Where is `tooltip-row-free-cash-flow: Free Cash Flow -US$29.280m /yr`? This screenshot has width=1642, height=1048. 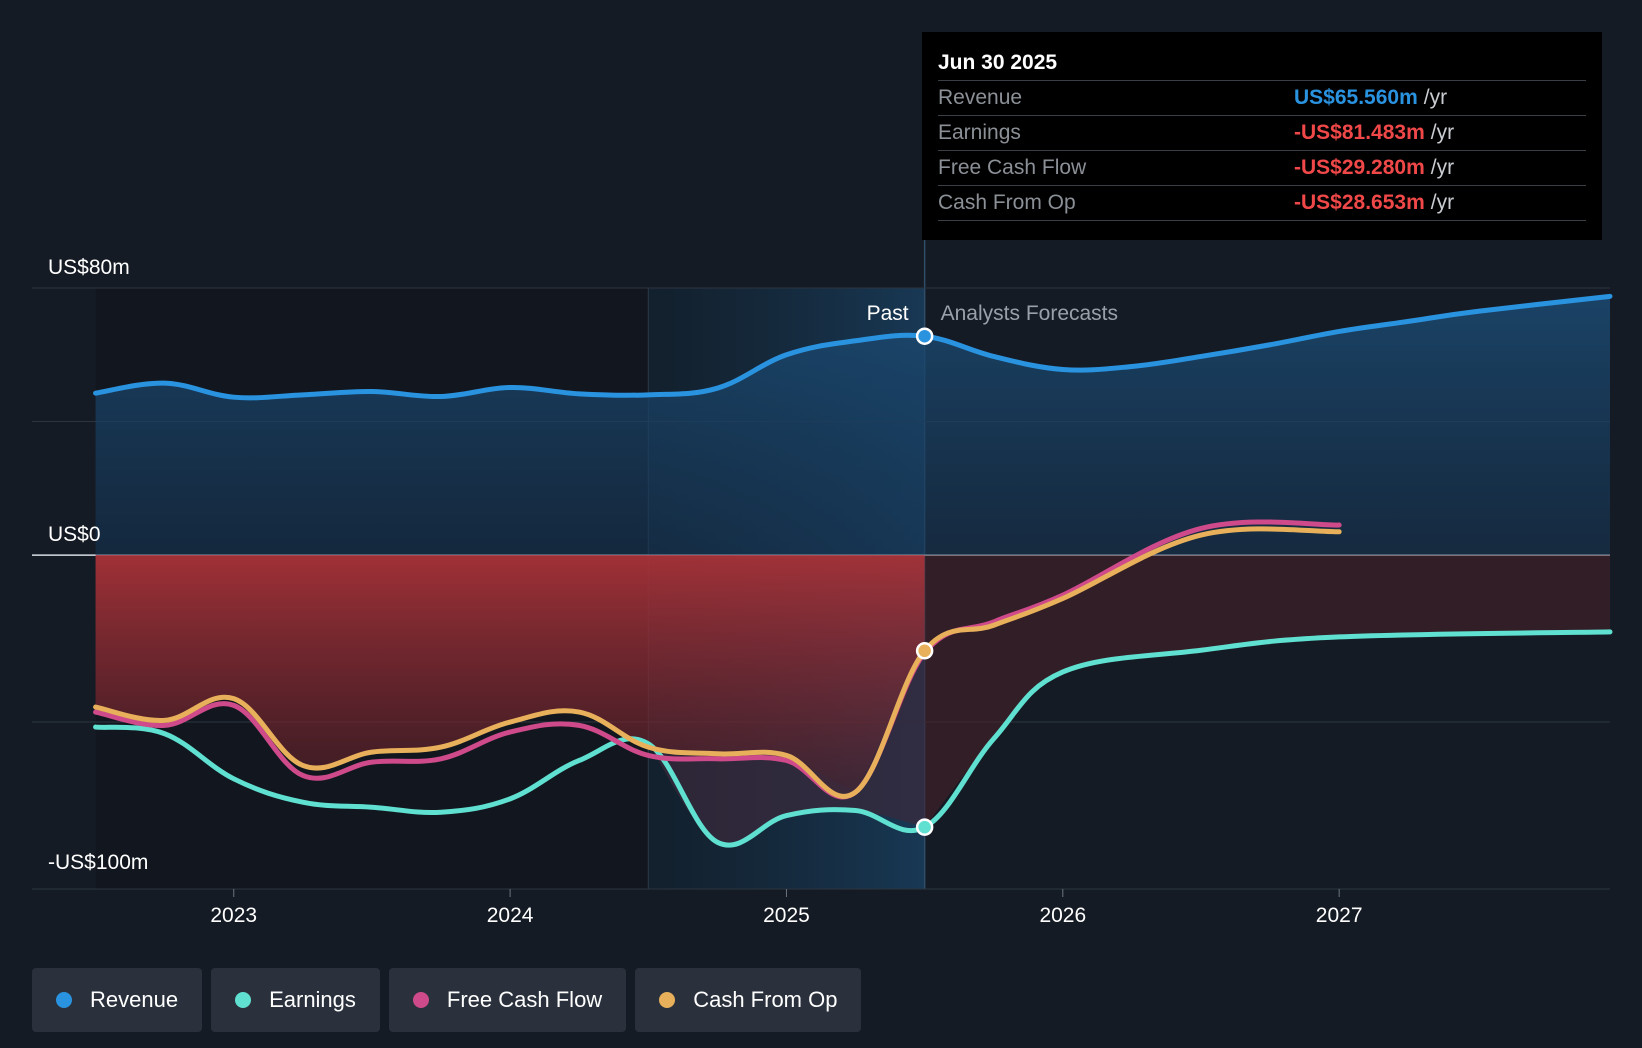 tooltip-row-free-cash-flow: Free Cash Flow -US$29.280m /yr is located at coordinates (1262, 167).